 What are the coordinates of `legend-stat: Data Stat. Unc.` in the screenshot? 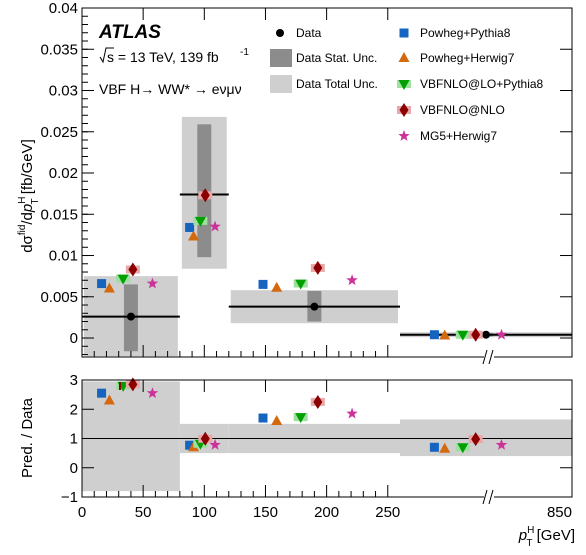 It's located at (336, 58).